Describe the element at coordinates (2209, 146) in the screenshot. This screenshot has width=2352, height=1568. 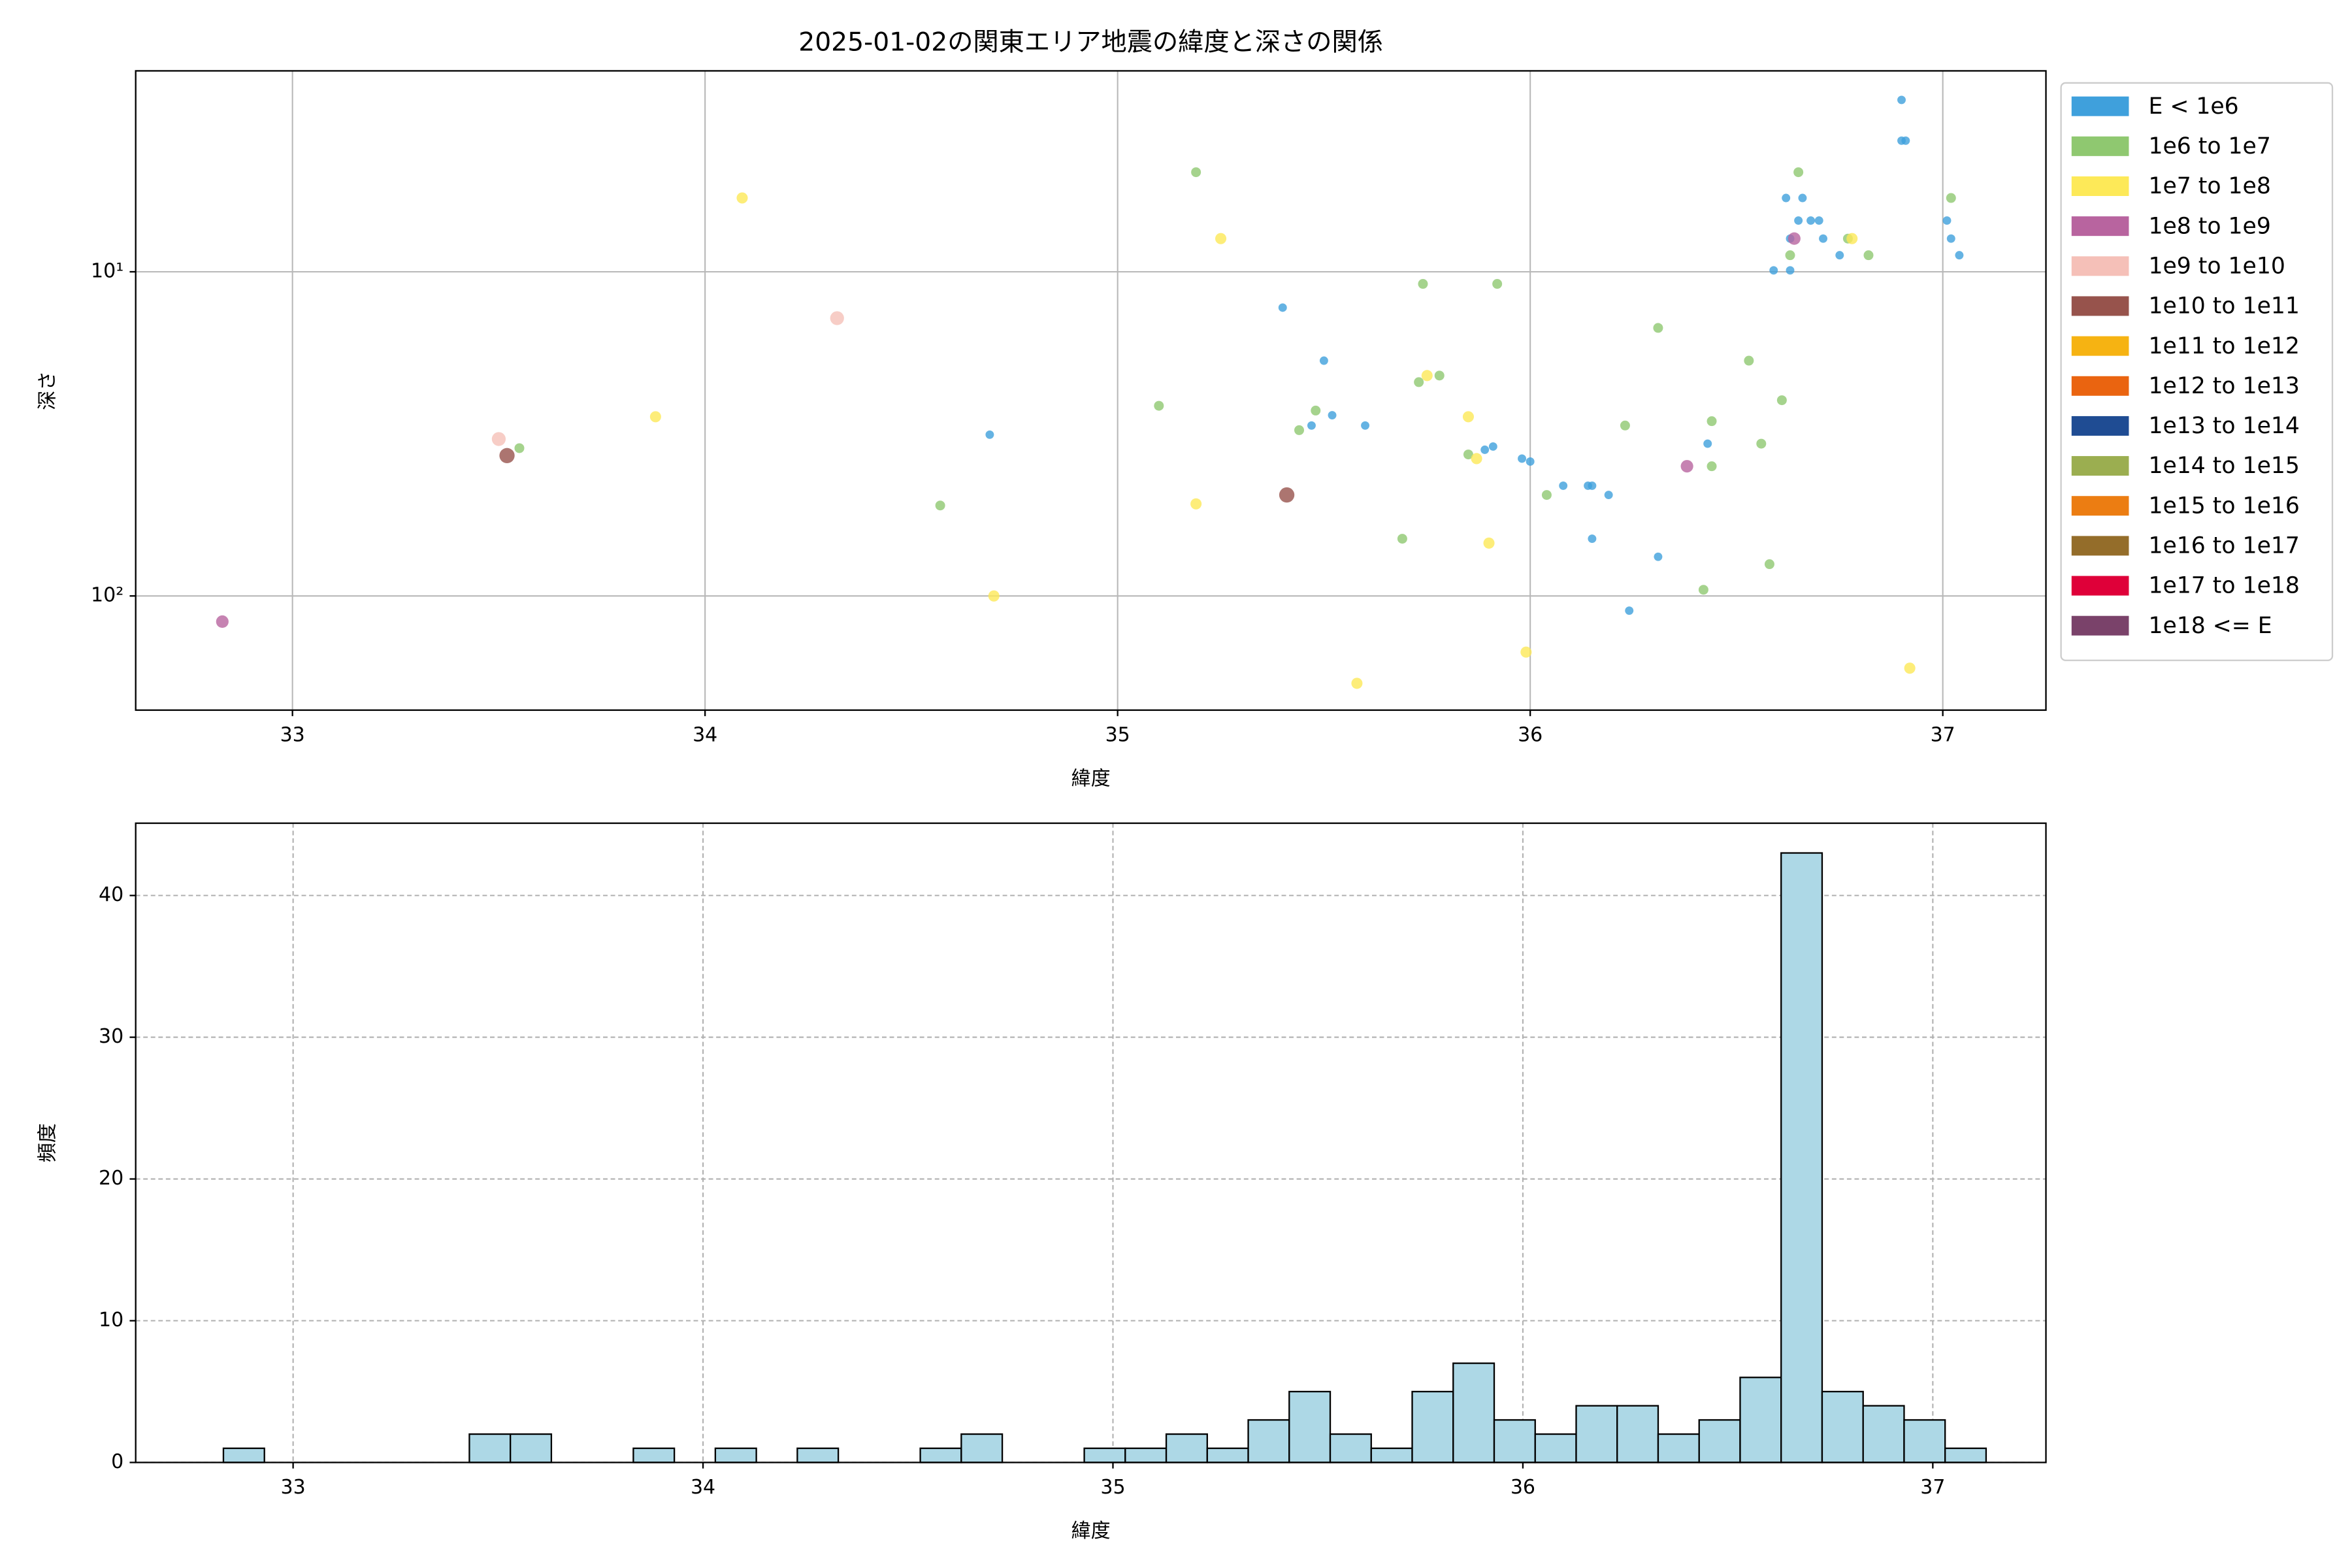
I see `legend-label: 1e6 to 1e7` at that location.